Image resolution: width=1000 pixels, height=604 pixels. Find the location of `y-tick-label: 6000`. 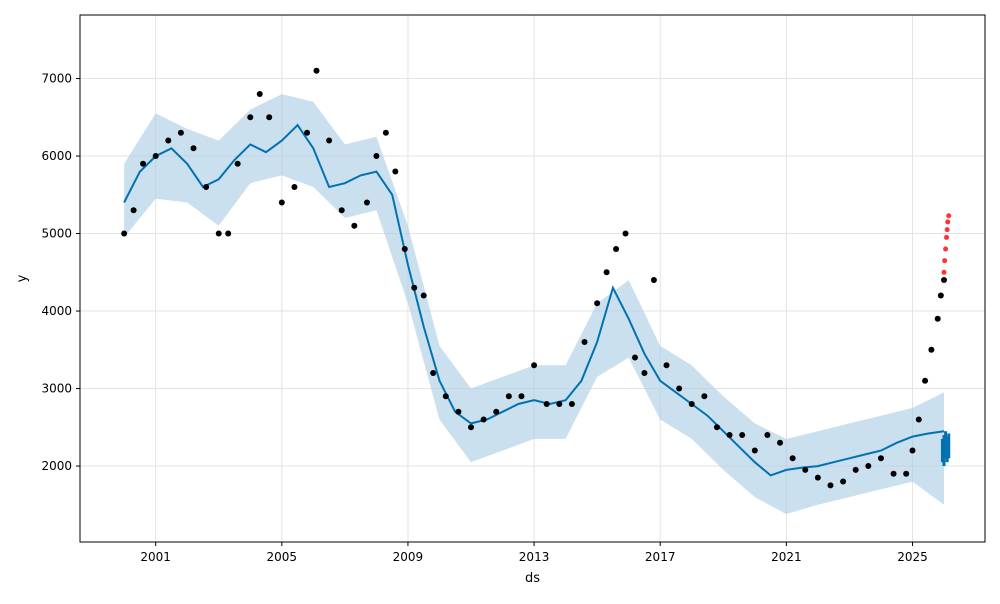

y-tick-label: 6000 is located at coordinates (56, 156).